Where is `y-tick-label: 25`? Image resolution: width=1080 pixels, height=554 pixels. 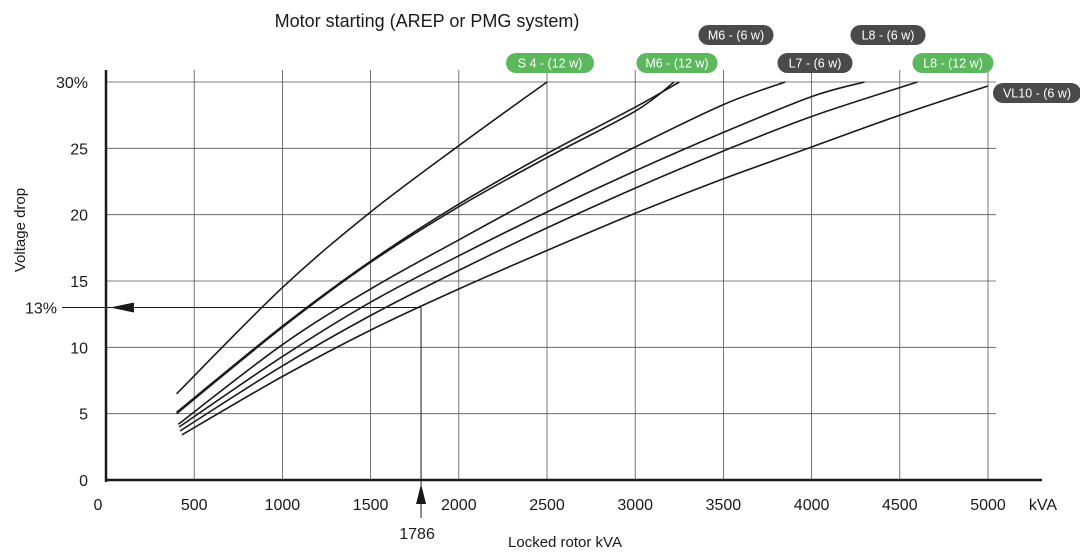
y-tick-label: 25 is located at coordinates (79, 149).